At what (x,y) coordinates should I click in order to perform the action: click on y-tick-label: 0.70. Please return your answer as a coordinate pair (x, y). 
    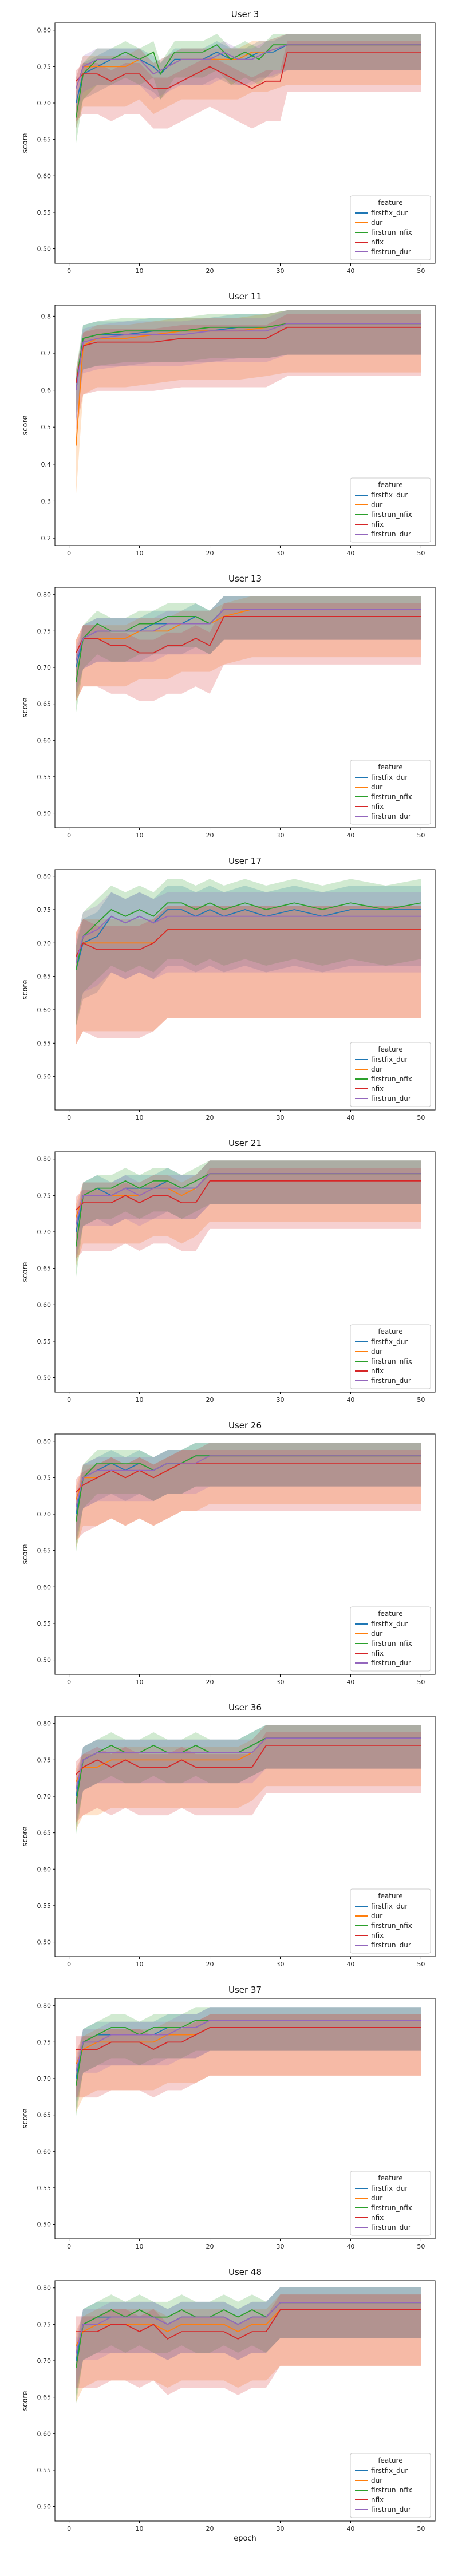
    Looking at the image, I should click on (45, 1514).